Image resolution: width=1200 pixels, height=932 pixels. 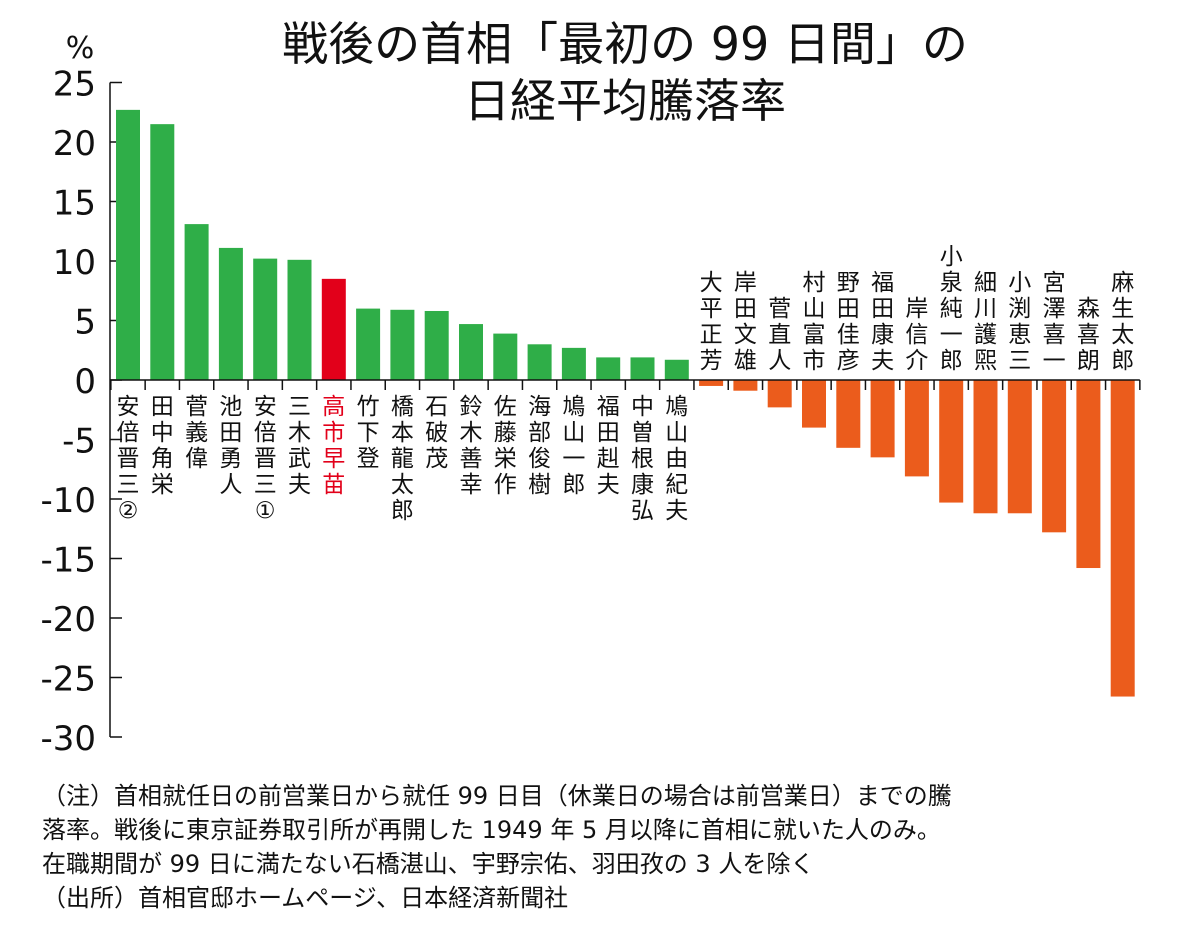 I want to click on category-label: 竹下登, so click(x=368, y=433).